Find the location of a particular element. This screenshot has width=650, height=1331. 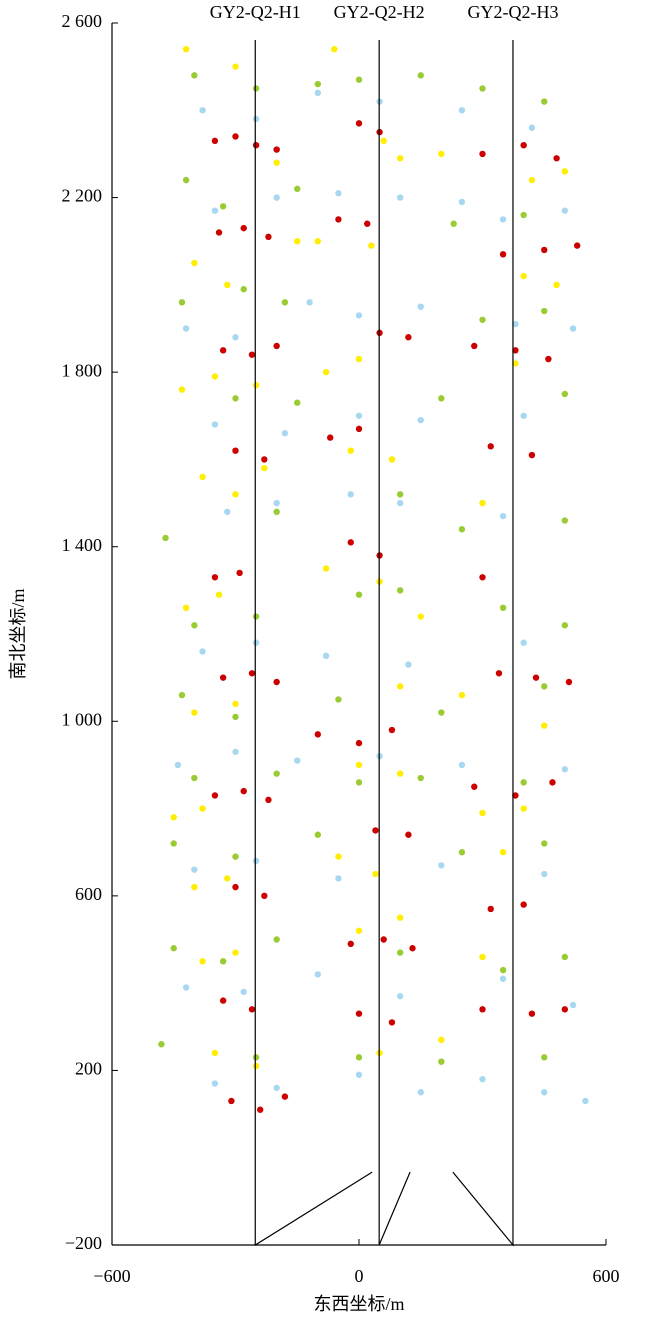

well-trajectory is located at coordinates (483, 643).